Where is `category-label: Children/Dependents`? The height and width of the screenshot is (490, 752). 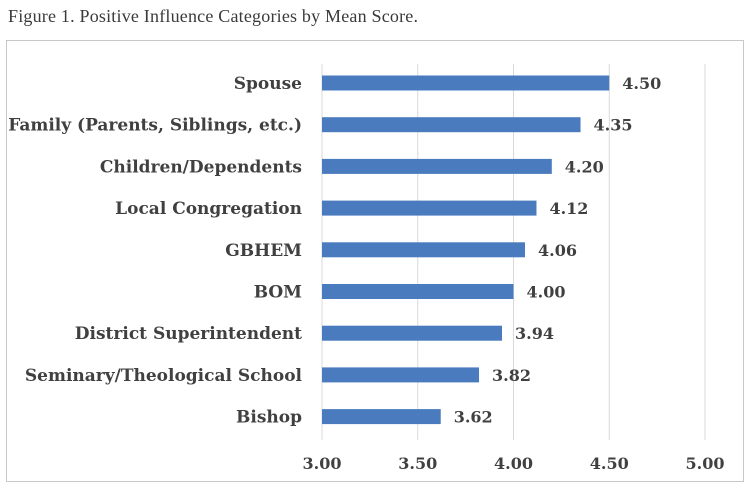
category-label: Children/Dependents is located at coordinates (201, 167).